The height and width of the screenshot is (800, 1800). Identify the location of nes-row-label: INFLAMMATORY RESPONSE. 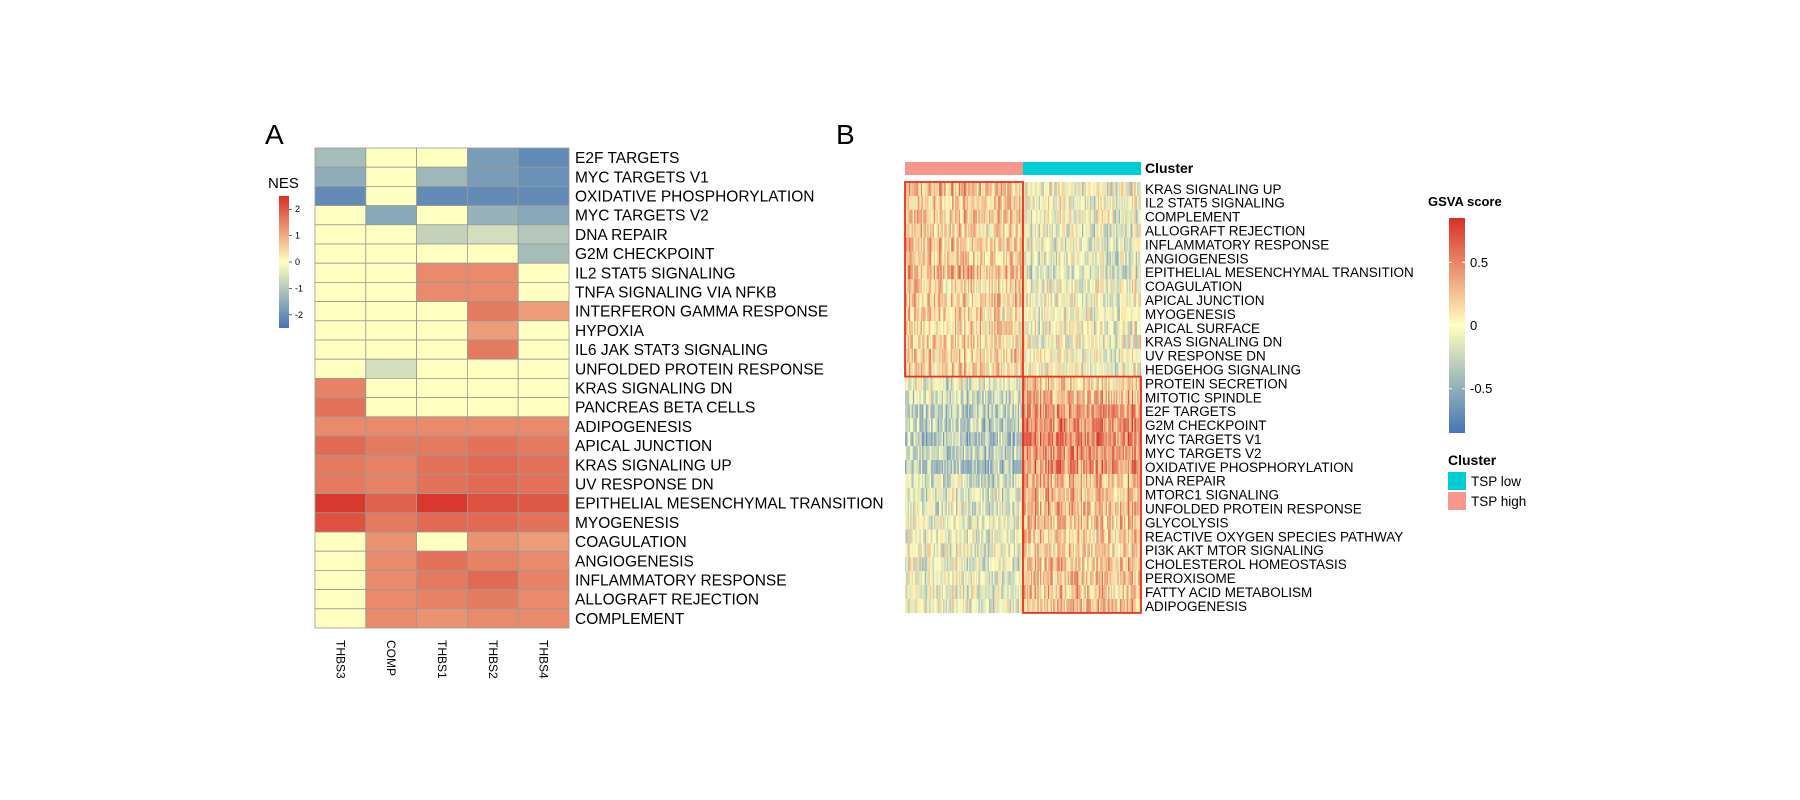
(681, 581).